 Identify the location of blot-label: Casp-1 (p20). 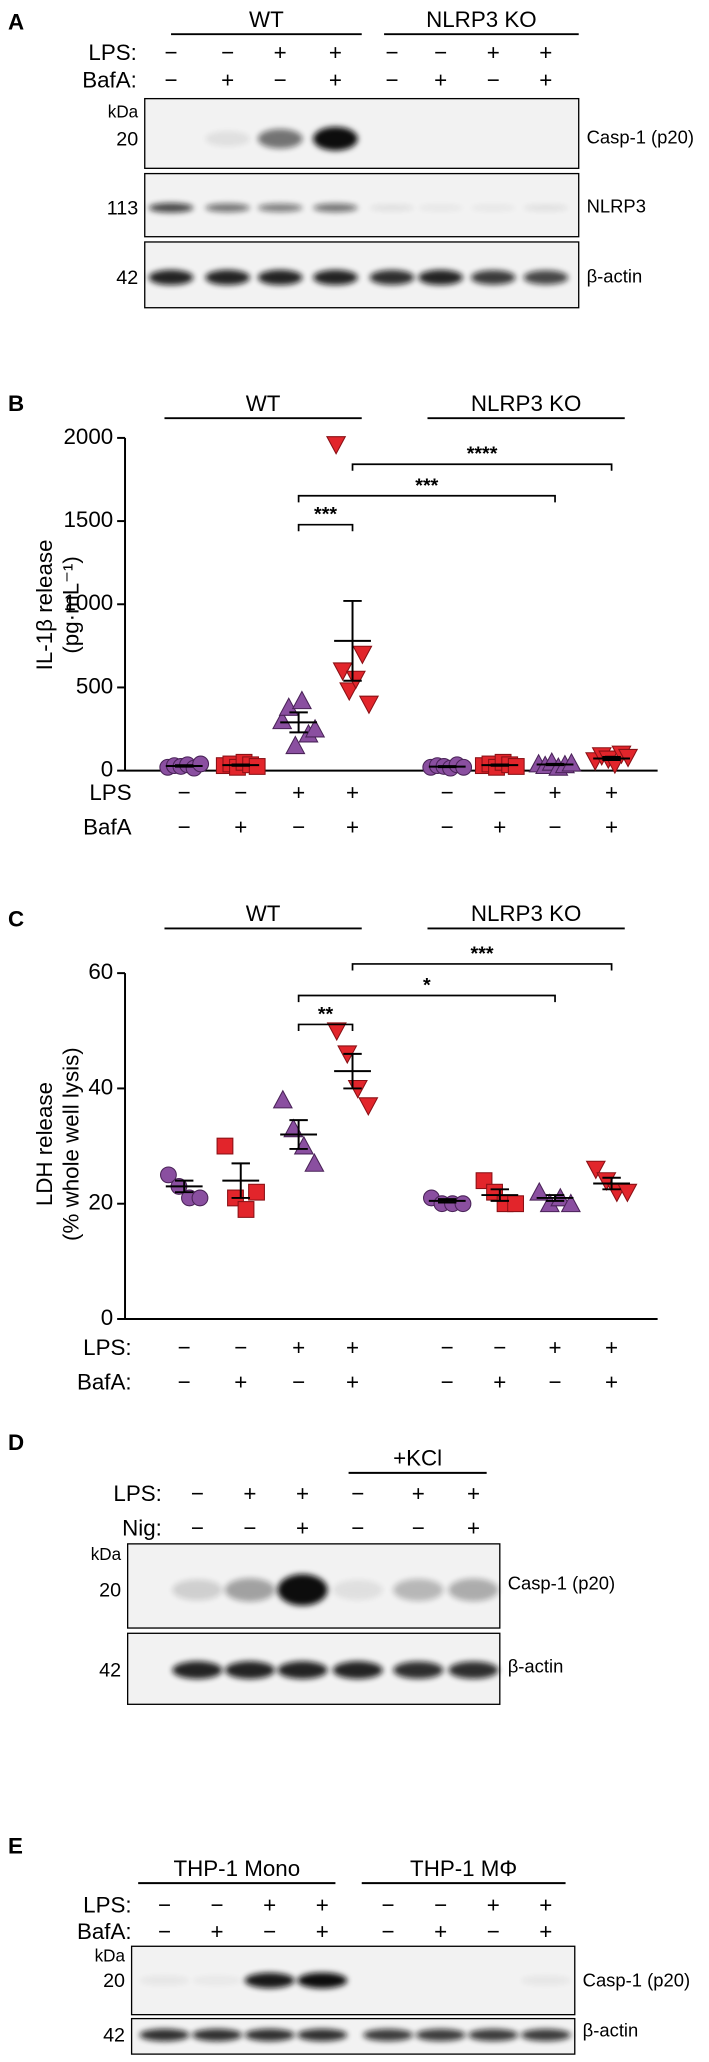
(561, 1582).